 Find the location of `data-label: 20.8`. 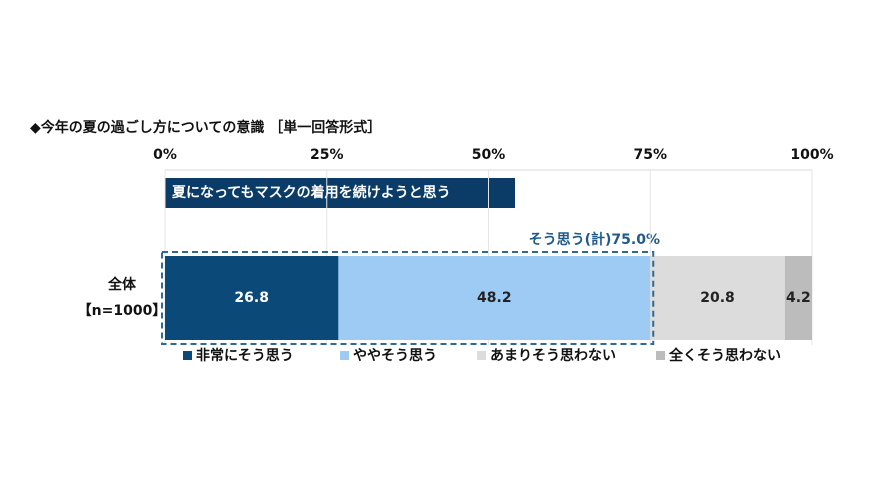

data-label: 20.8 is located at coordinates (717, 298).